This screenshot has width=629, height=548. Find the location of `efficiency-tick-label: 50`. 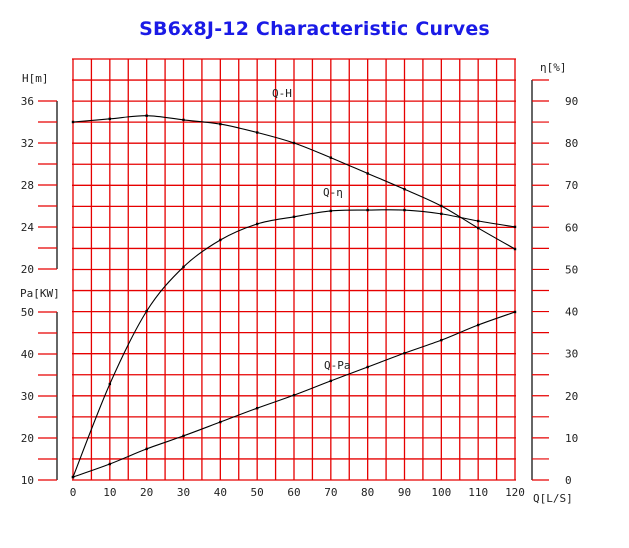

efficiency-tick-label: 50 is located at coordinates (571, 269).